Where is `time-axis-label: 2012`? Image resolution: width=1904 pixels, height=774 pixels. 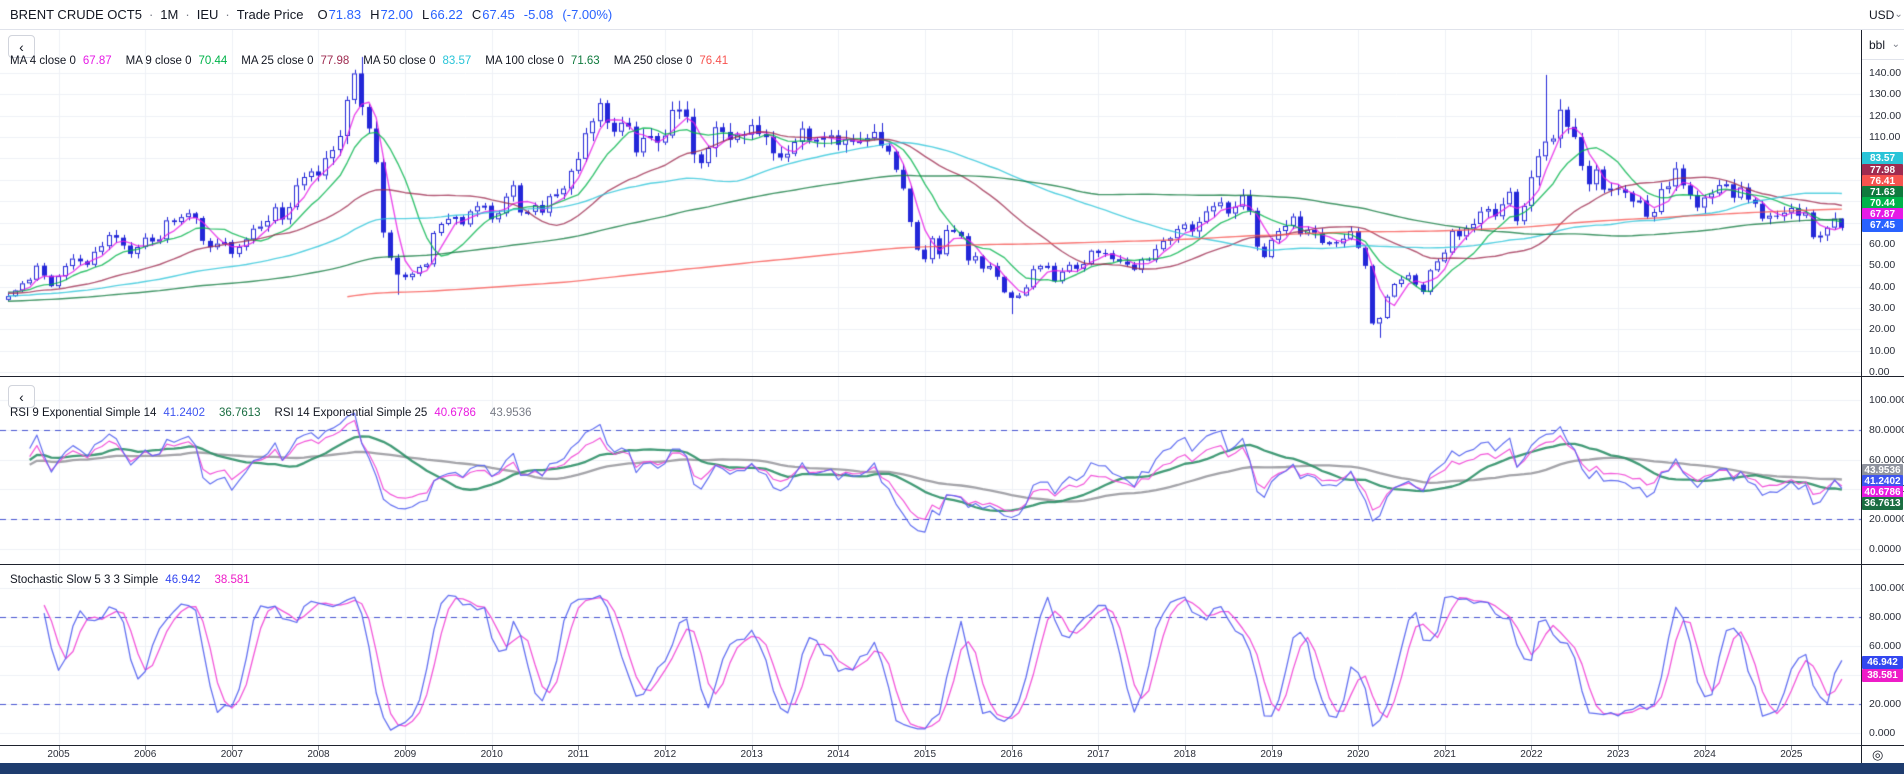
time-axis-label: 2012 is located at coordinates (665, 754).